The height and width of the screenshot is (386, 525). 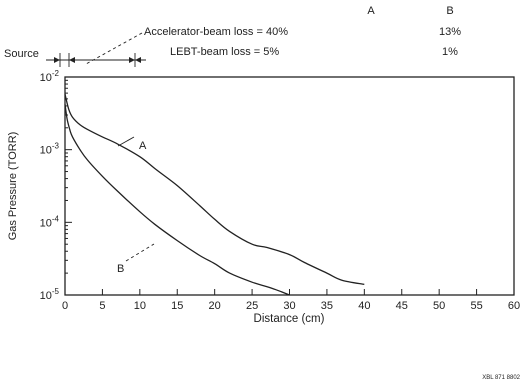 I want to click on accelerator-leader-line, so click(x=114, y=48).